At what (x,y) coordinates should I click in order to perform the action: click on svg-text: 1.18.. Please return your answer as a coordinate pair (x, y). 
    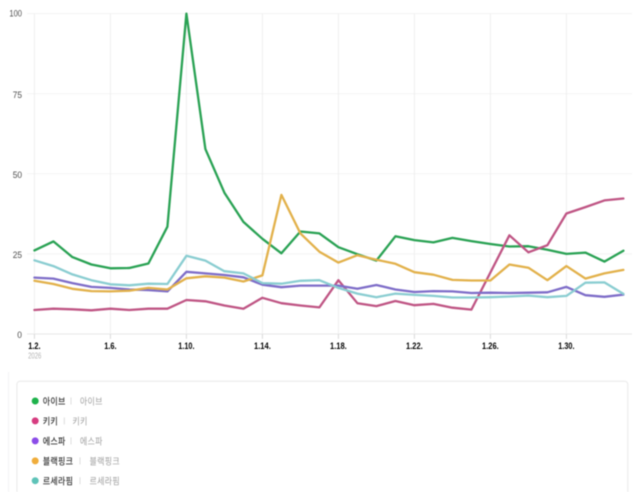
    Looking at the image, I should click on (338, 346).